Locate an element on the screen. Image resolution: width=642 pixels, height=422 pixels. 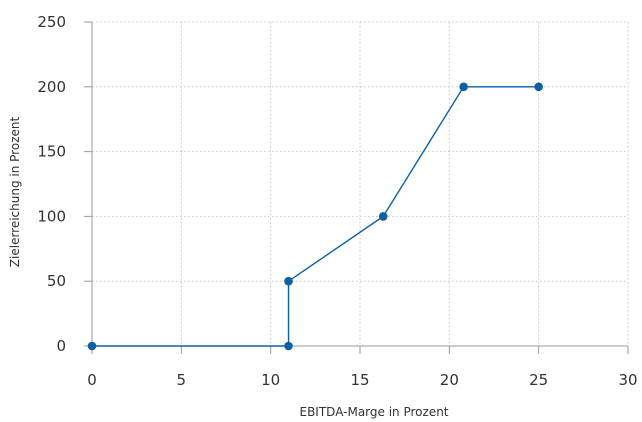
x-tick-label: 0 is located at coordinates (92, 380).